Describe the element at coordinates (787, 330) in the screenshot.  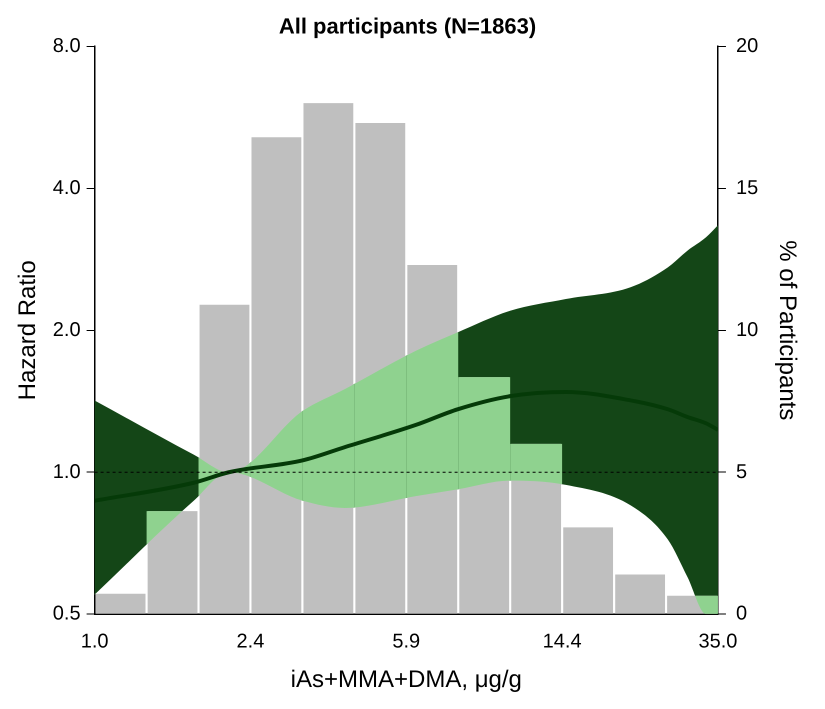
I see `y2-axis-title: % of Participants` at that location.